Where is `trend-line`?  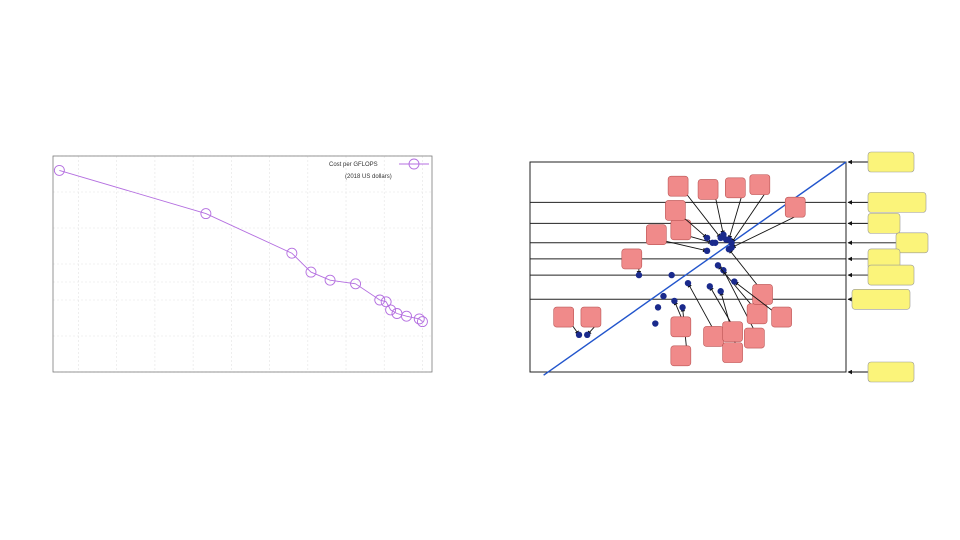
trend-line is located at coordinates (695, 268).